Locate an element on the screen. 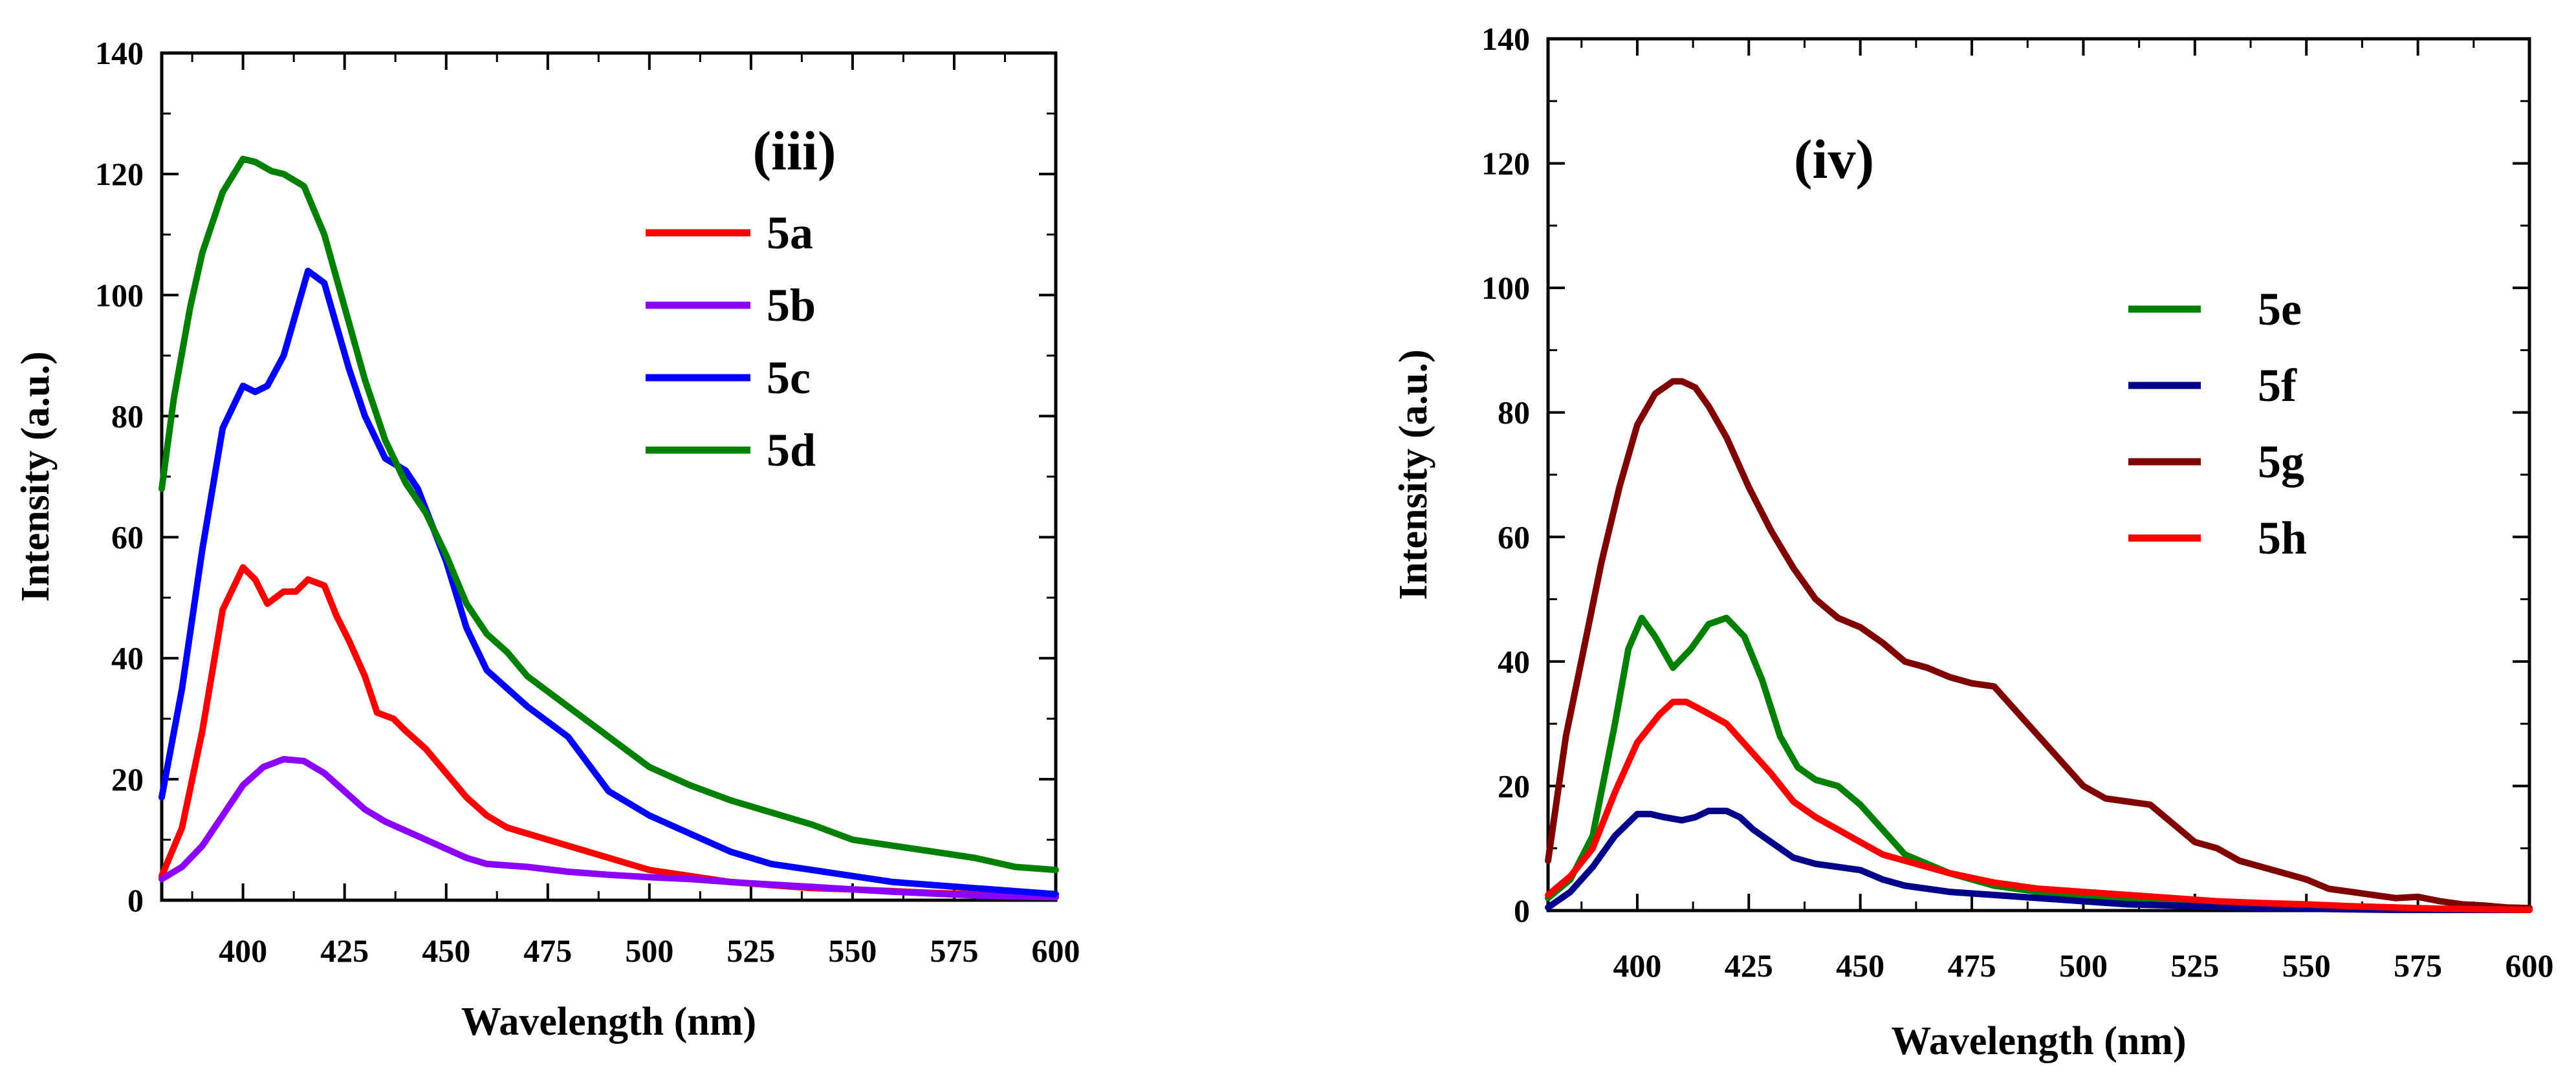 This screenshot has height=1080, width=2576. legend-label-5h: 5h is located at coordinates (2282, 538).